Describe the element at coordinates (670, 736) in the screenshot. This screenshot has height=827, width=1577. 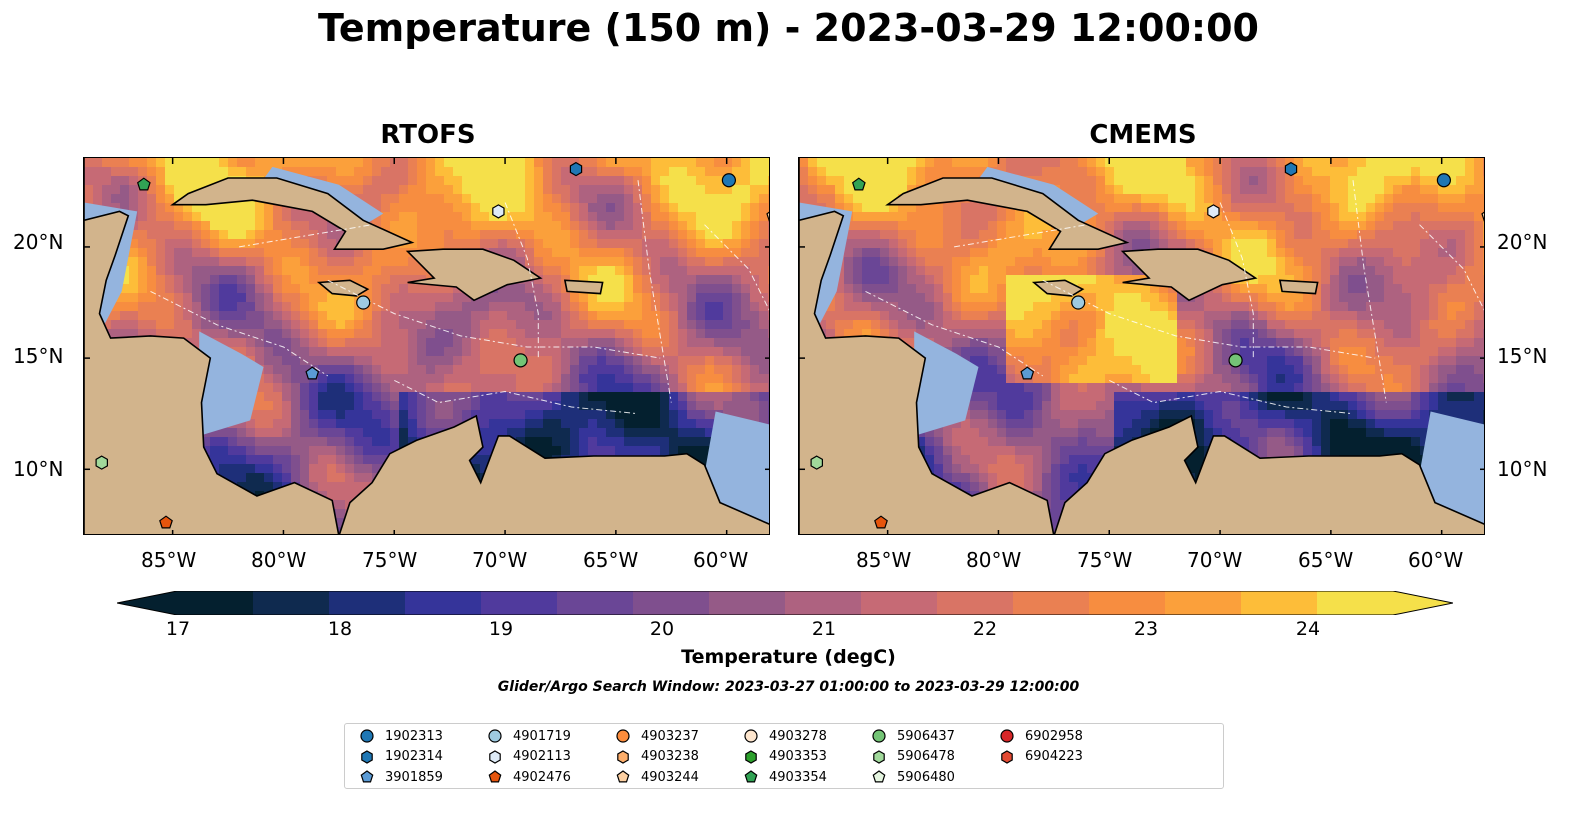
I see `legend-label: 4903237` at that location.